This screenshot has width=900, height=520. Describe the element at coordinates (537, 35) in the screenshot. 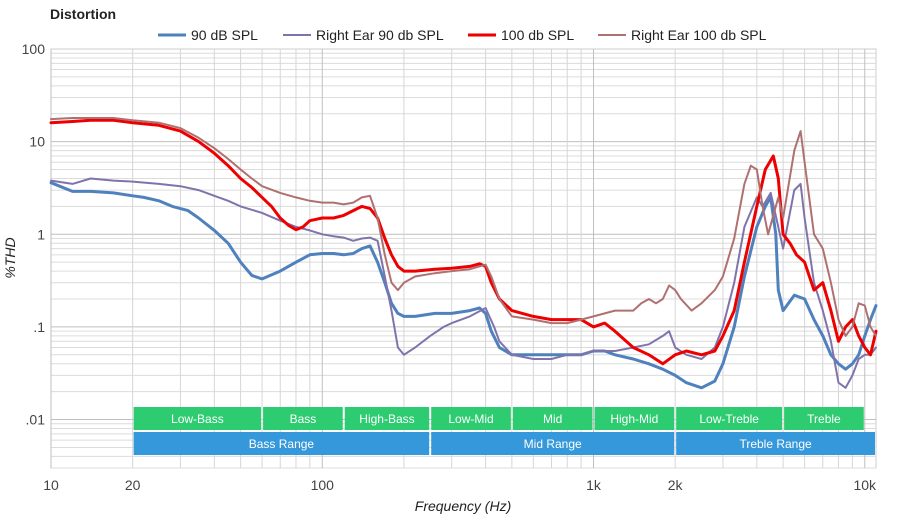

I see `legend-label: 100 db SPL` at that location.